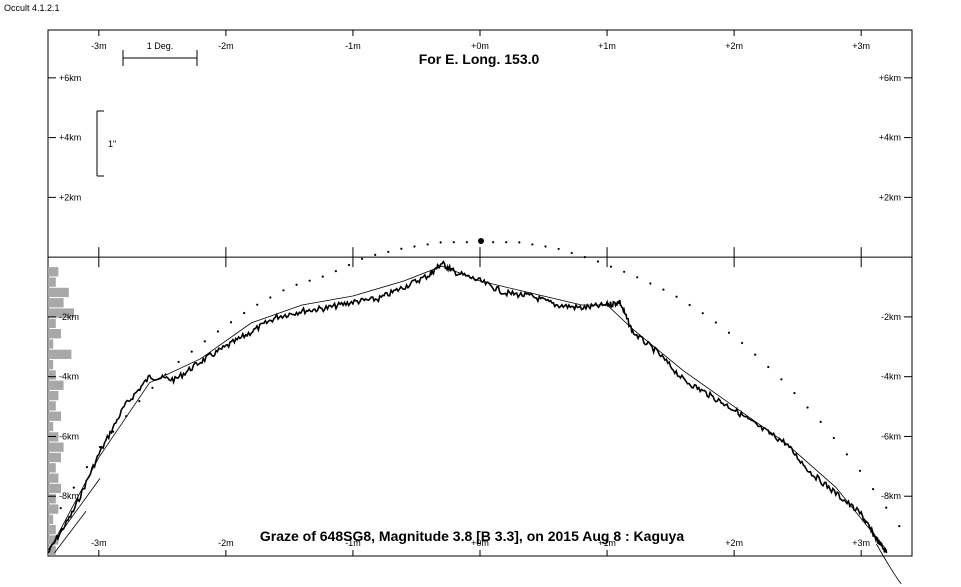 This screenshot has width=961, height=587. I want to click on y-tick-label-left: +6km, so click(70, 78).